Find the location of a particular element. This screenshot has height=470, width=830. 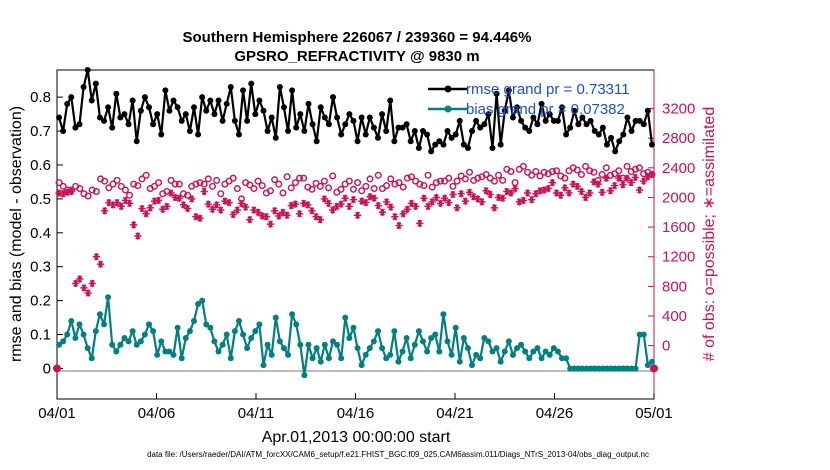

y-right-tick-label: 2800 is located at coordinates (678, 138).